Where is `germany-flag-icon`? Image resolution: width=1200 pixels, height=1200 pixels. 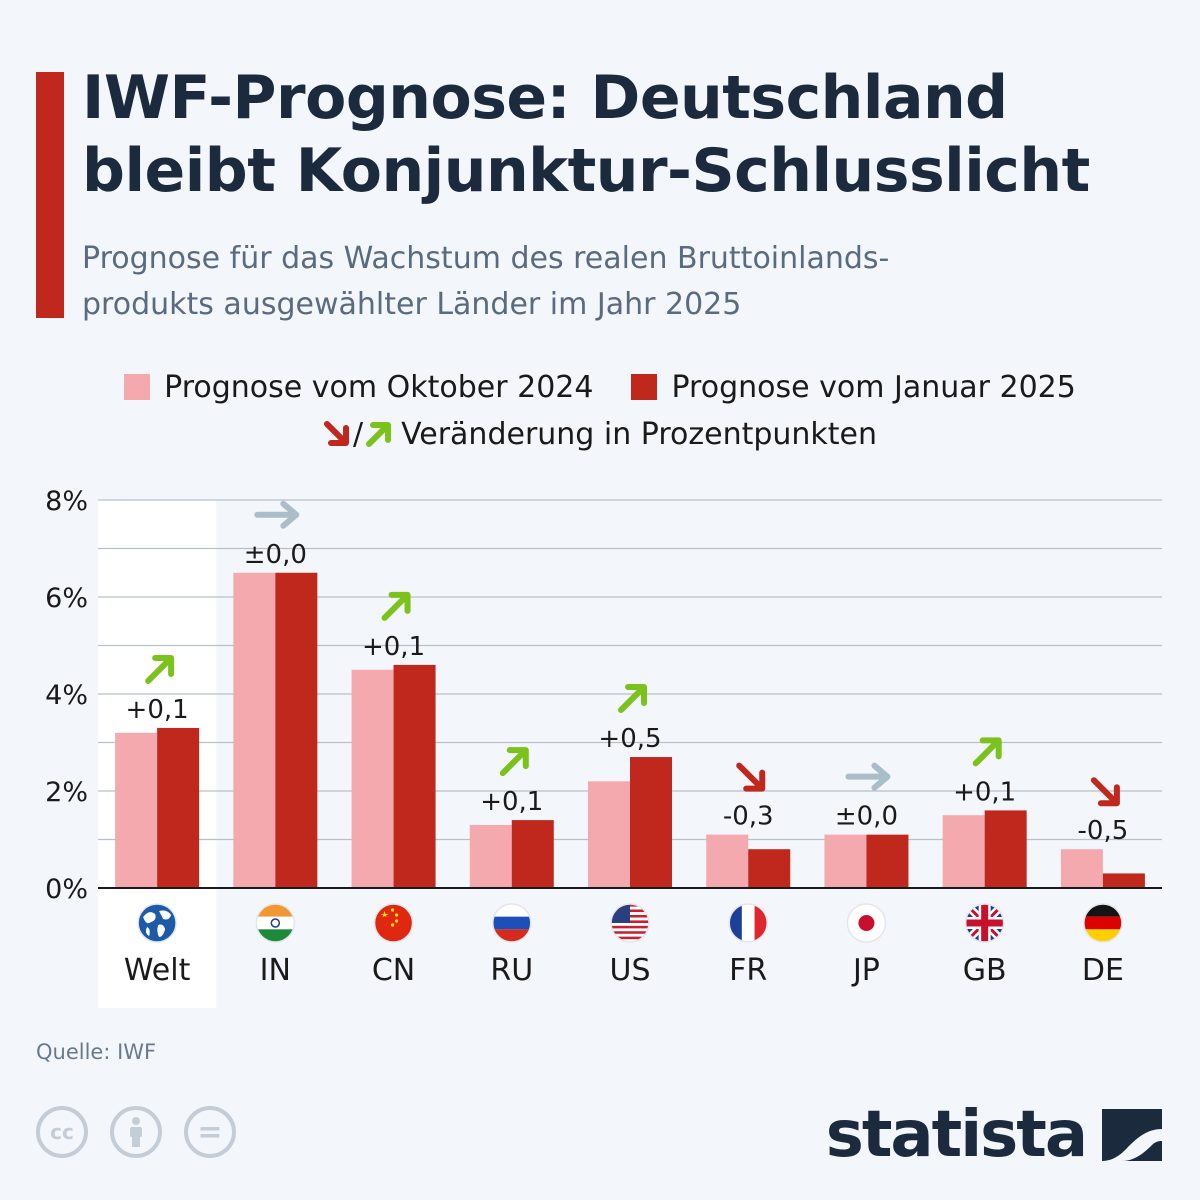
germany-flag-icon is located at coordinates (1103, 923).